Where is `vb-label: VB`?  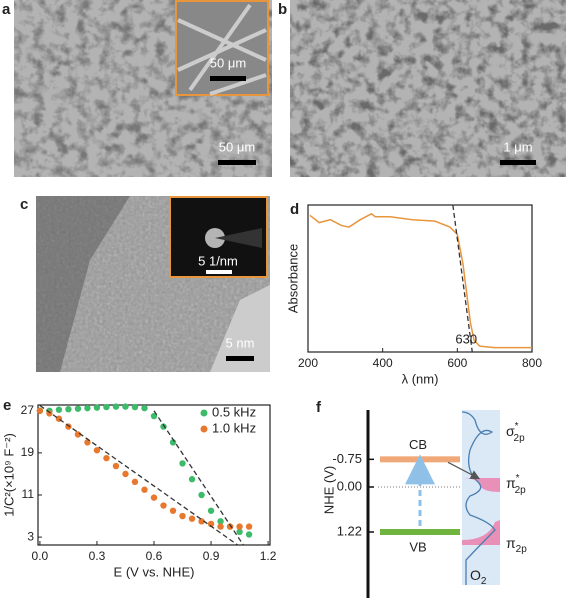
vb-label: VB is located at coordinates (417, 546).